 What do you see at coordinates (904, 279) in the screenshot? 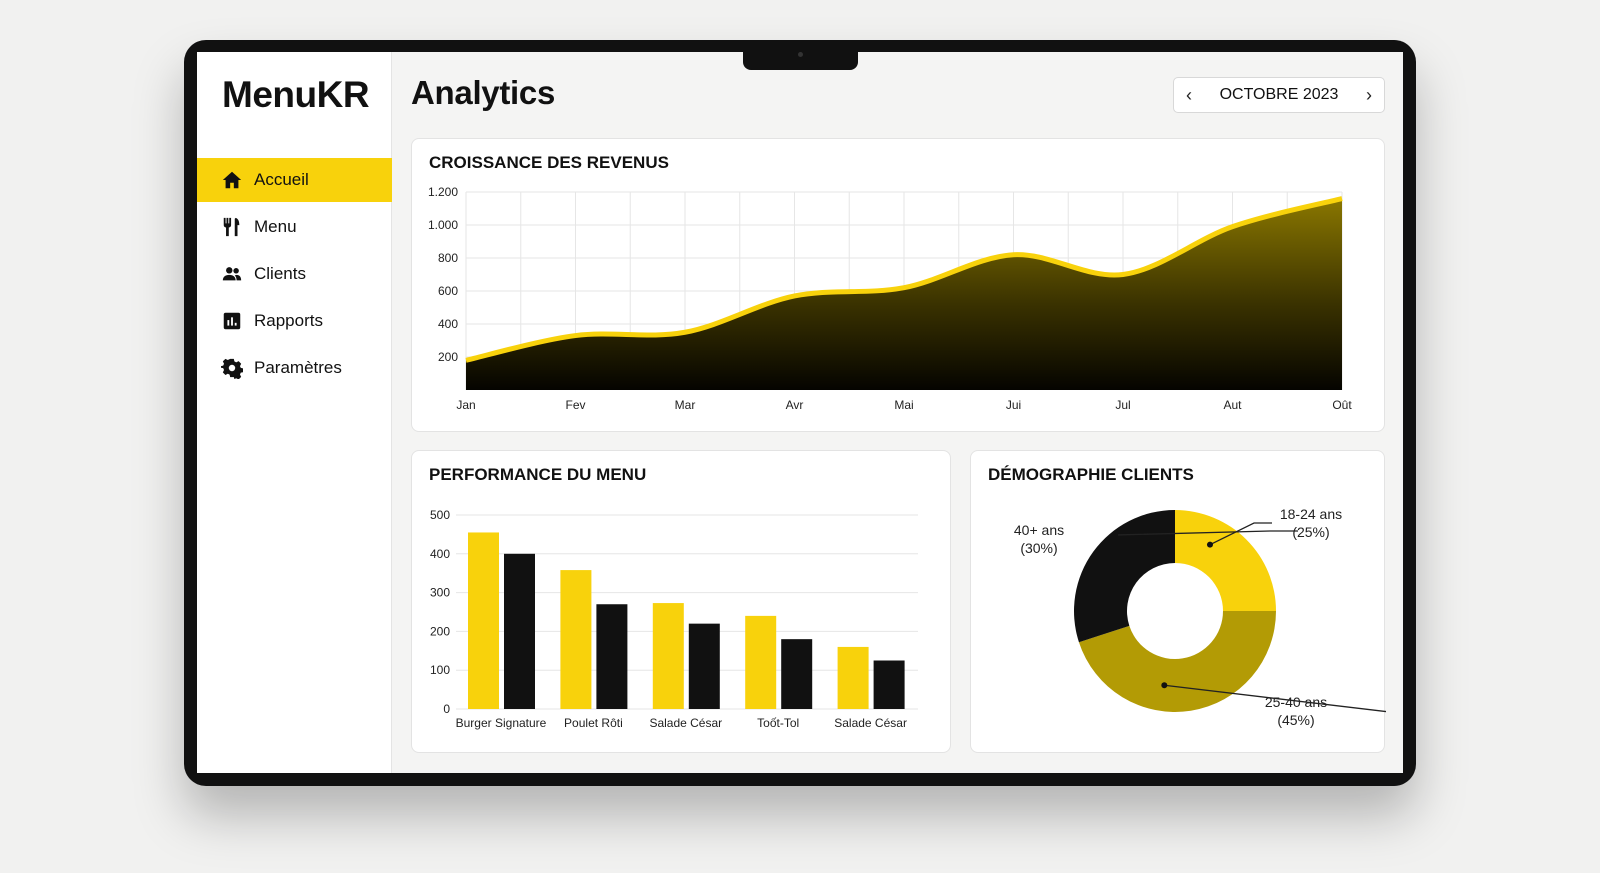
I see `revenue-line` at bounding box center [904, 279].